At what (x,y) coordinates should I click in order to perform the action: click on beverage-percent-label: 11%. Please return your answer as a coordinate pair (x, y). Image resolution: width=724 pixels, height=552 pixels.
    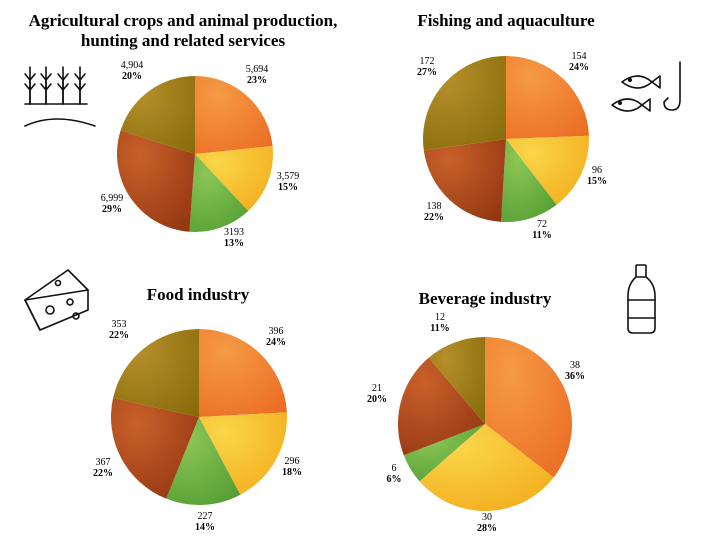
    Looking at the image, I should click on (439, 328).